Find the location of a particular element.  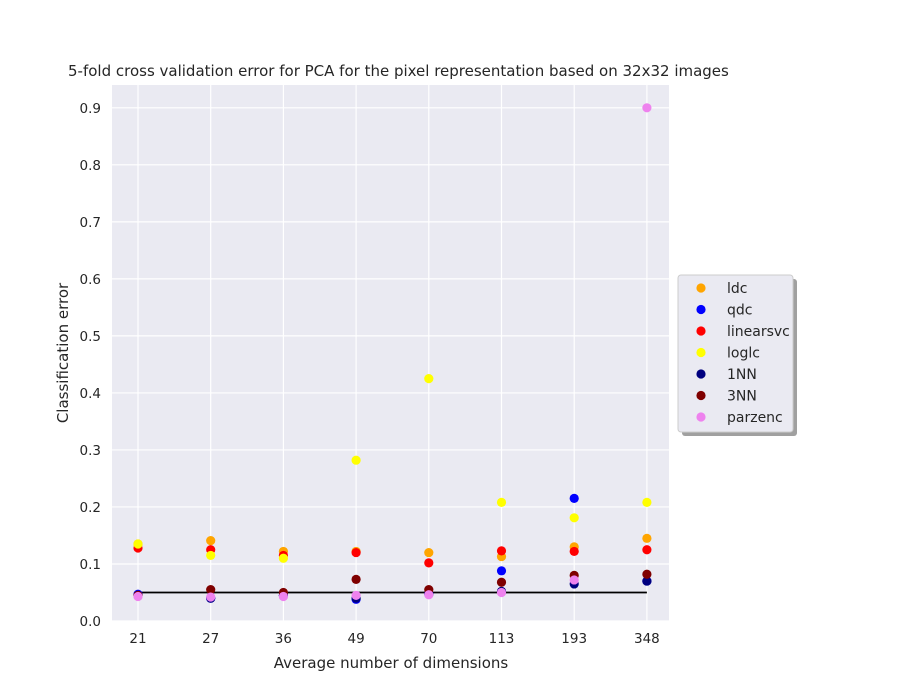

legend-label-qdc: qdc is located at coordinates (739, 311).